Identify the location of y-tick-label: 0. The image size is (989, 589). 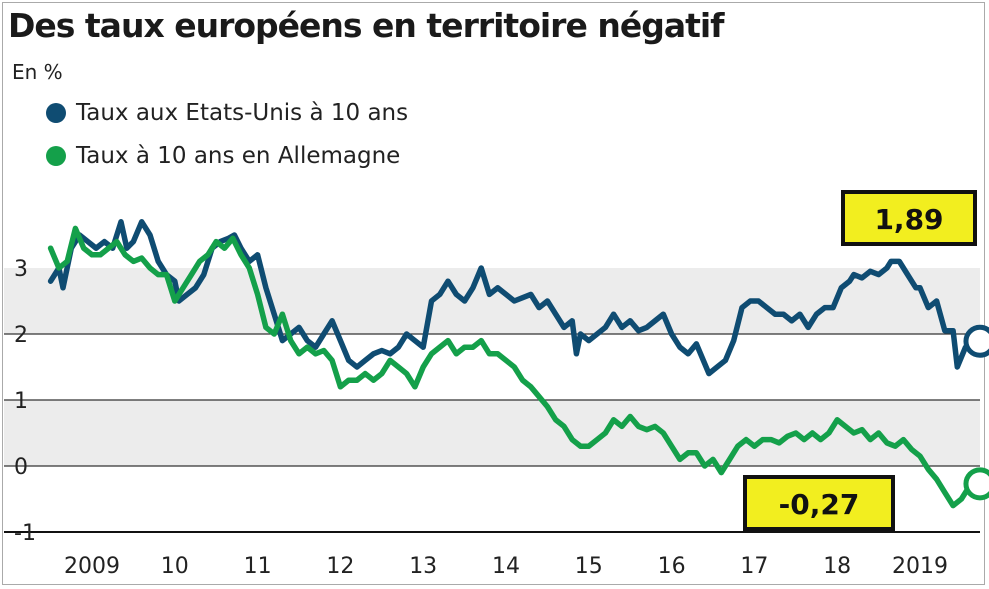
(21, 467).